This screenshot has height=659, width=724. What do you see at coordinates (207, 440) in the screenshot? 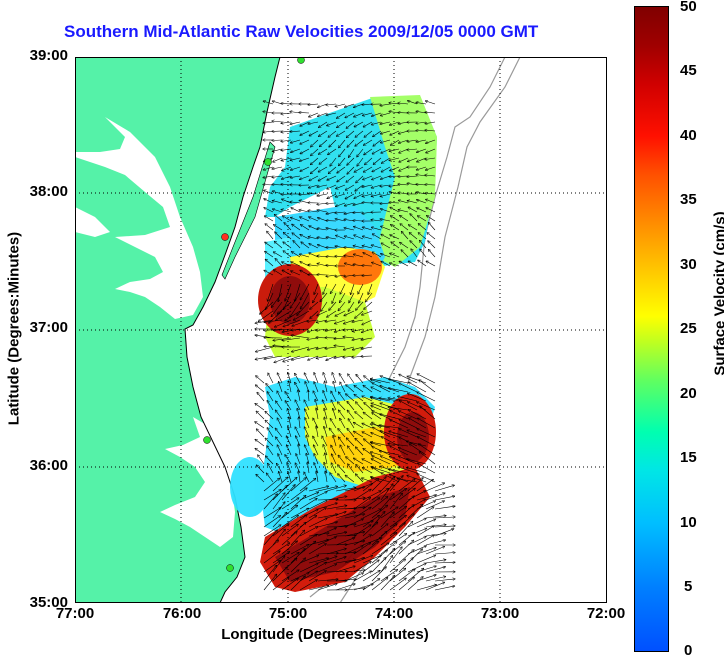
I see `station-marker` at bounding box center [207, 440].